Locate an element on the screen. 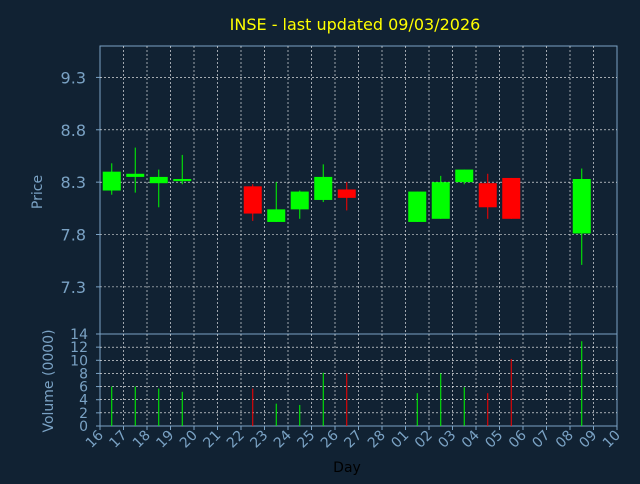 The width and height of the screenshot is (640, 484). x-tick-label: 03 is located at coordinates (447, 440).